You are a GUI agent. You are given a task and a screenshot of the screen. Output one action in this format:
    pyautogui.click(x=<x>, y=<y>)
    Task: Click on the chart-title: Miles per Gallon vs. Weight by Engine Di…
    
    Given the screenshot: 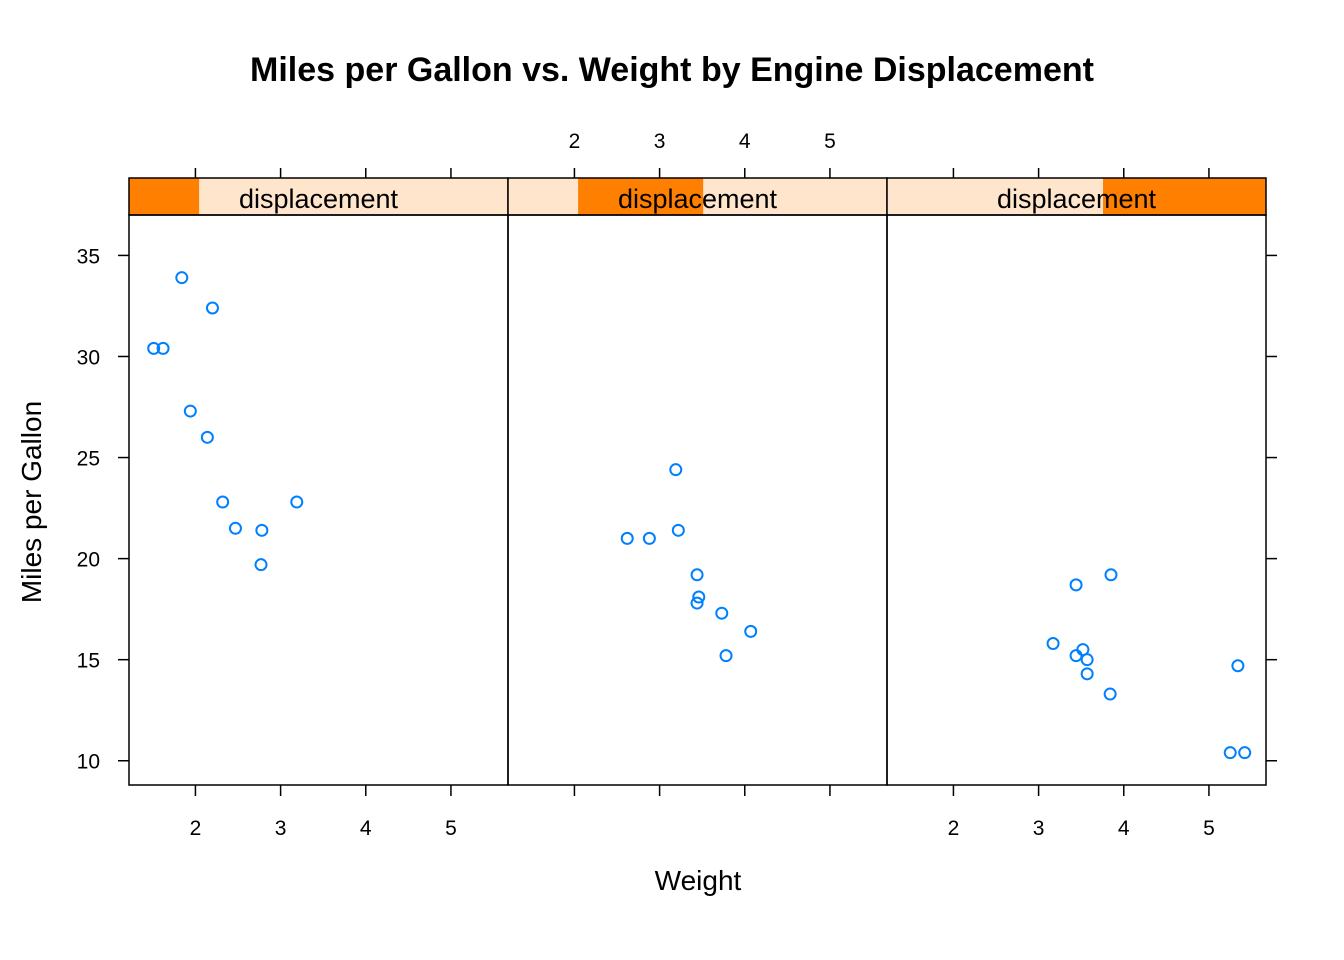 What is the action you would take?
    pyautogui.click(x=672, y=70)
    